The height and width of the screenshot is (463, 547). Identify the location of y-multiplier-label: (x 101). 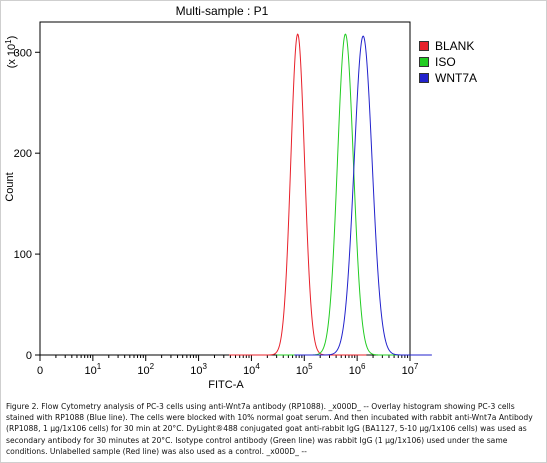
(11, 52).